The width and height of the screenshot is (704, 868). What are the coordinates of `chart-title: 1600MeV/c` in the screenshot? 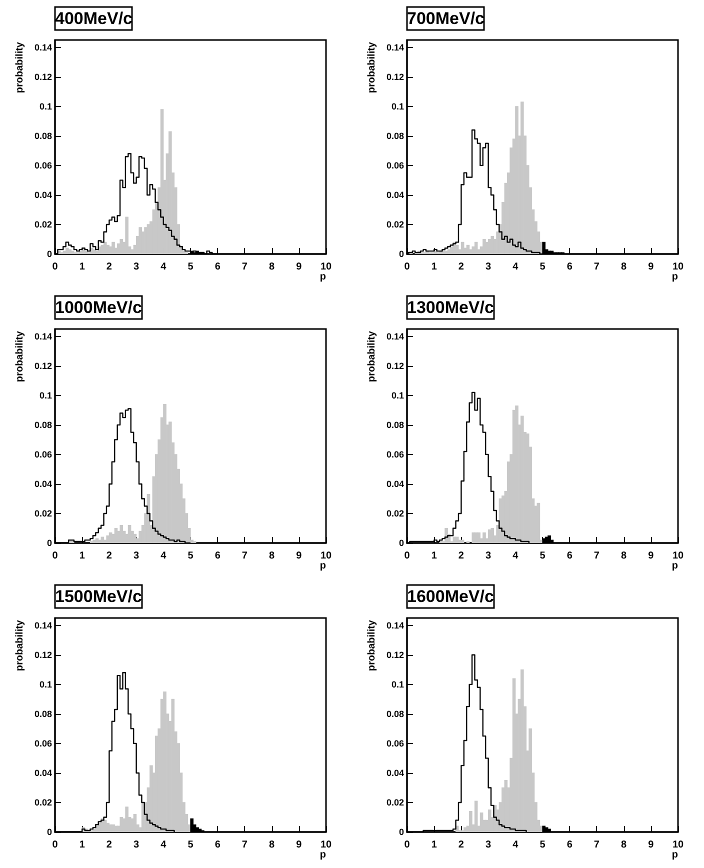 It's located at (450, 596).